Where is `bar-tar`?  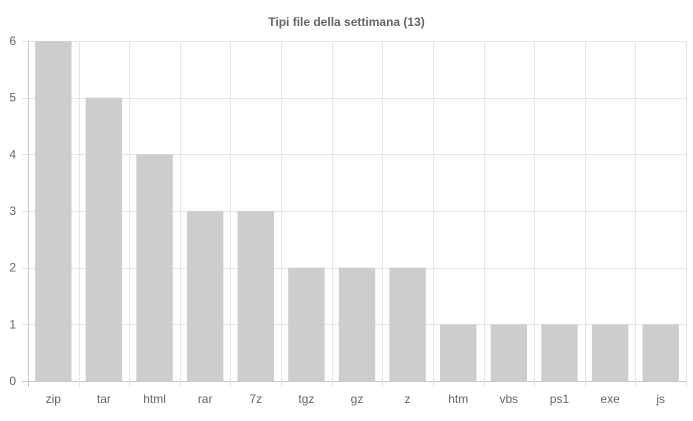
bar-tar is located at coordinates (104, 239).